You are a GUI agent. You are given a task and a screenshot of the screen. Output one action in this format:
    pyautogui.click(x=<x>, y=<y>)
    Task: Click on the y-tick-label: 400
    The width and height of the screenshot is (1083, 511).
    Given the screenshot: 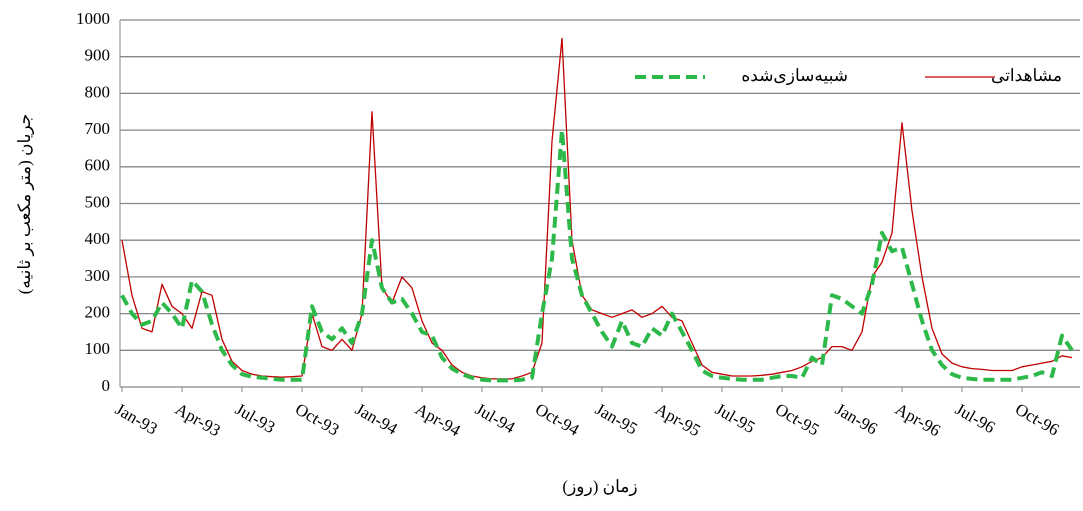 What is the action you would take?
    pyautogui.click(x=98, y=238)
    